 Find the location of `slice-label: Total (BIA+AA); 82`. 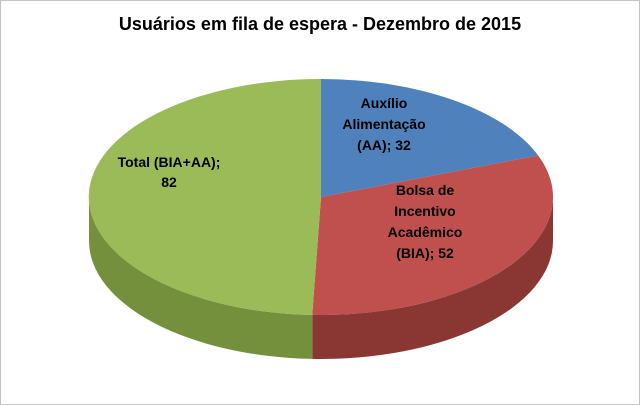

slice-label: Total (BIA+AA); 82 is located at coordinates (169, 172).